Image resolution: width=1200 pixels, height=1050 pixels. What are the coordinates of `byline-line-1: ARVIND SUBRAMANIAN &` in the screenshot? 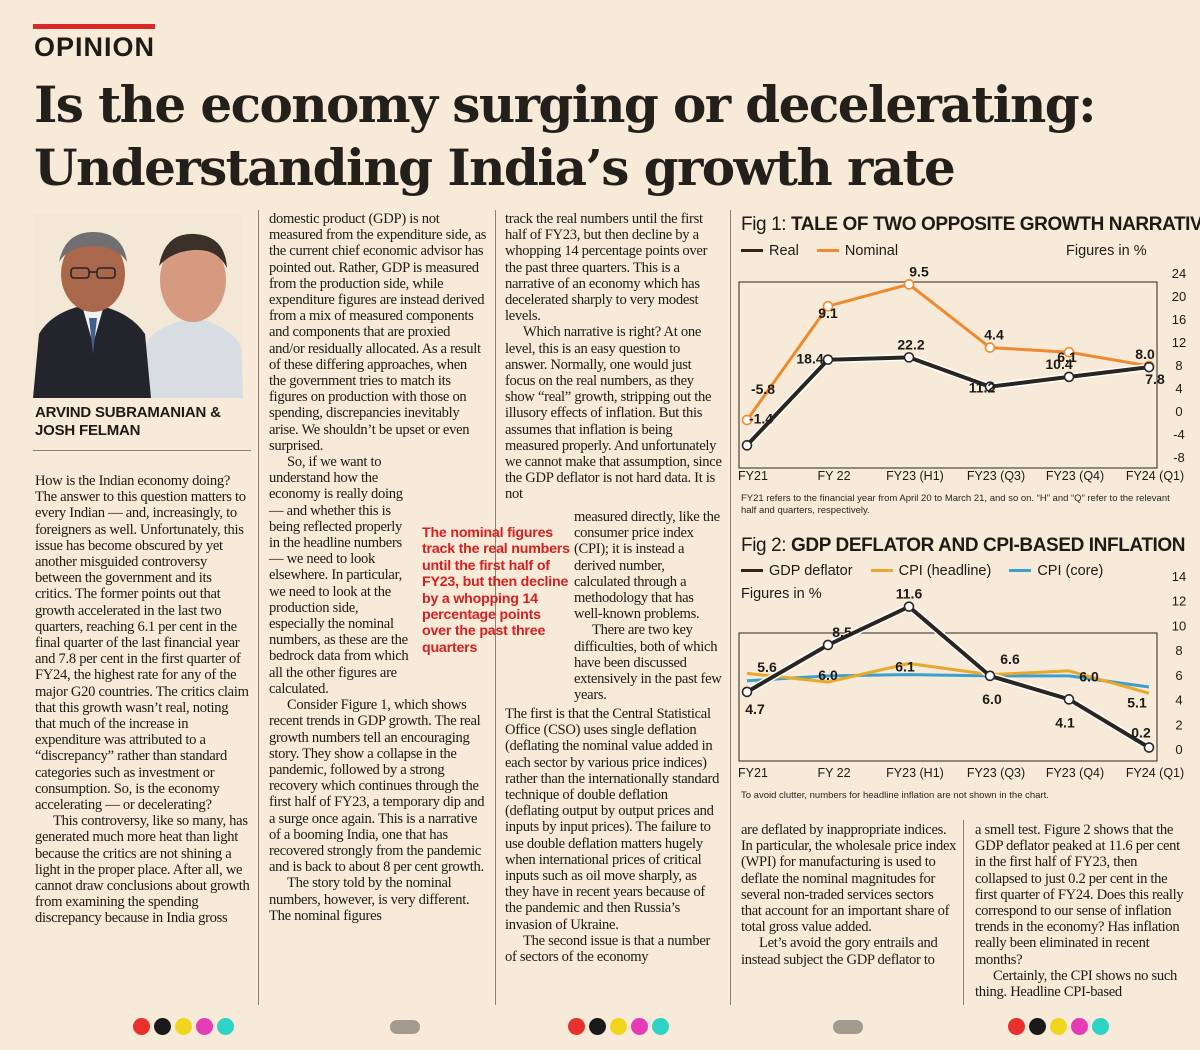 It's located at (128, 412).